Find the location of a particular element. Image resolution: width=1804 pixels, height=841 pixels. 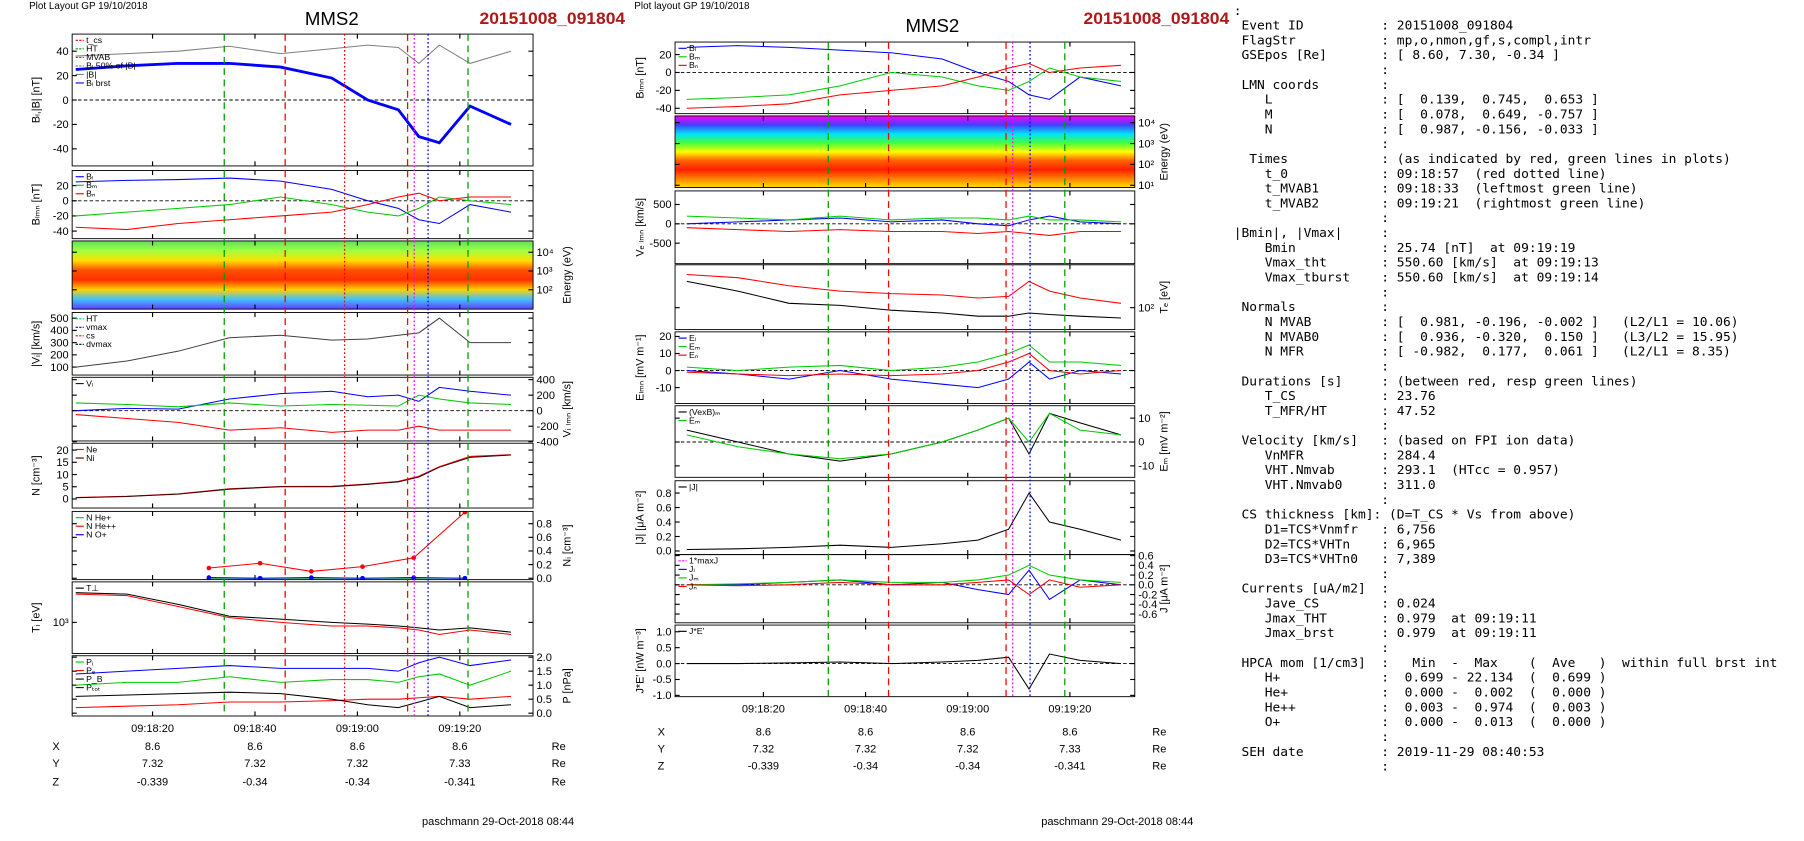

y-tick-label: 1.5 is located at coordinates (544, 672).